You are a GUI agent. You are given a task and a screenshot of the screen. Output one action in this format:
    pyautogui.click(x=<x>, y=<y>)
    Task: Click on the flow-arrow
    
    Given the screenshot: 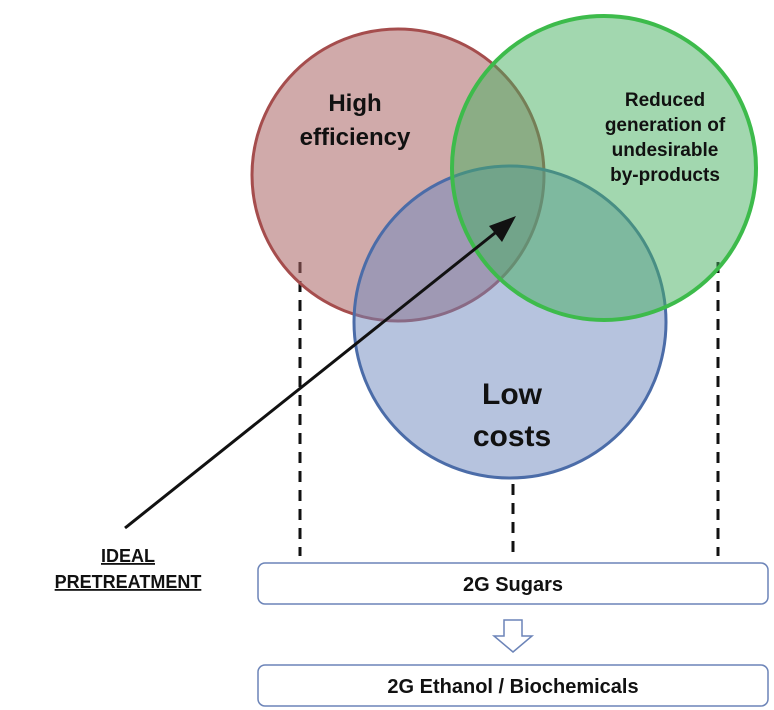 What is the action you would take?
    pyautogui.click(x=513, y=636)
    